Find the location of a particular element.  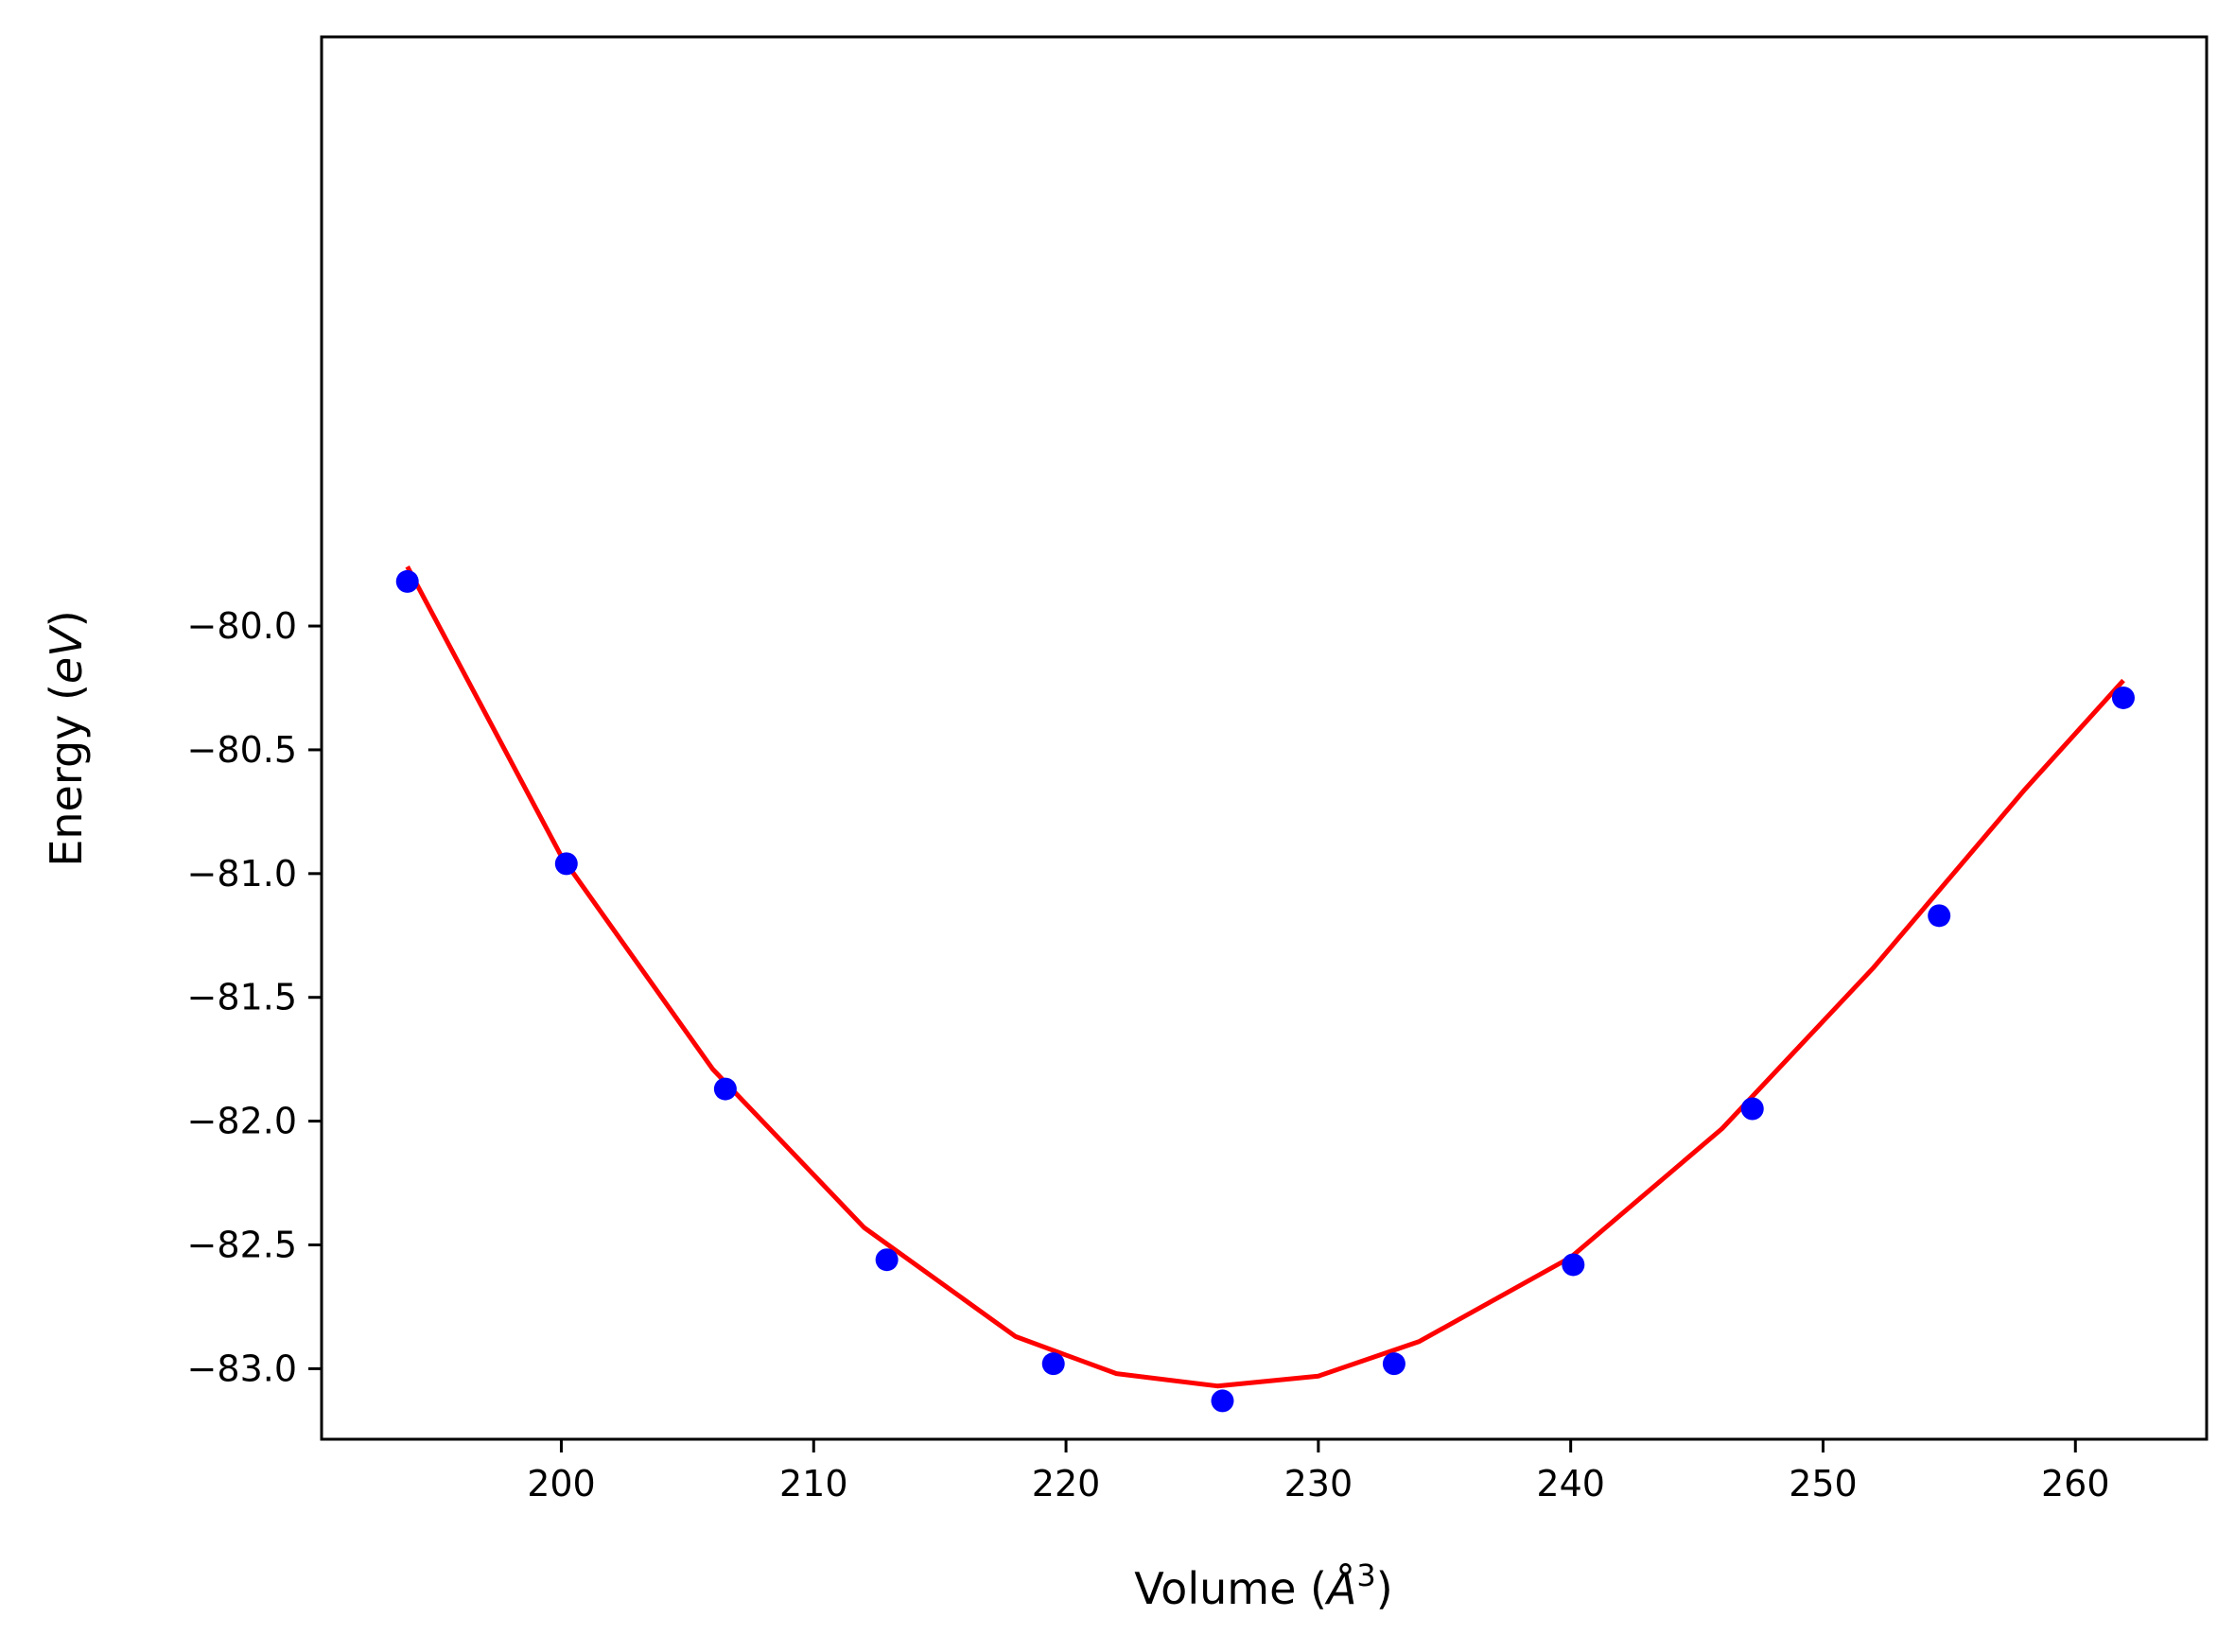

x-tick-label: 230 is located at coordinates (1318, 1484).